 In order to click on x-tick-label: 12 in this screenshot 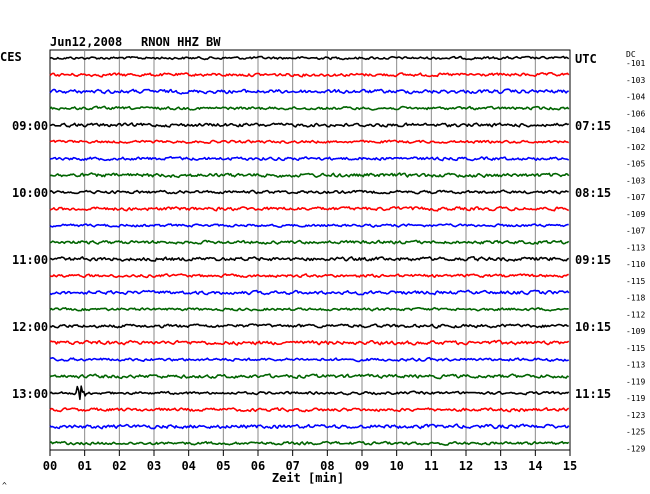, I will do `click(466, 466)`.